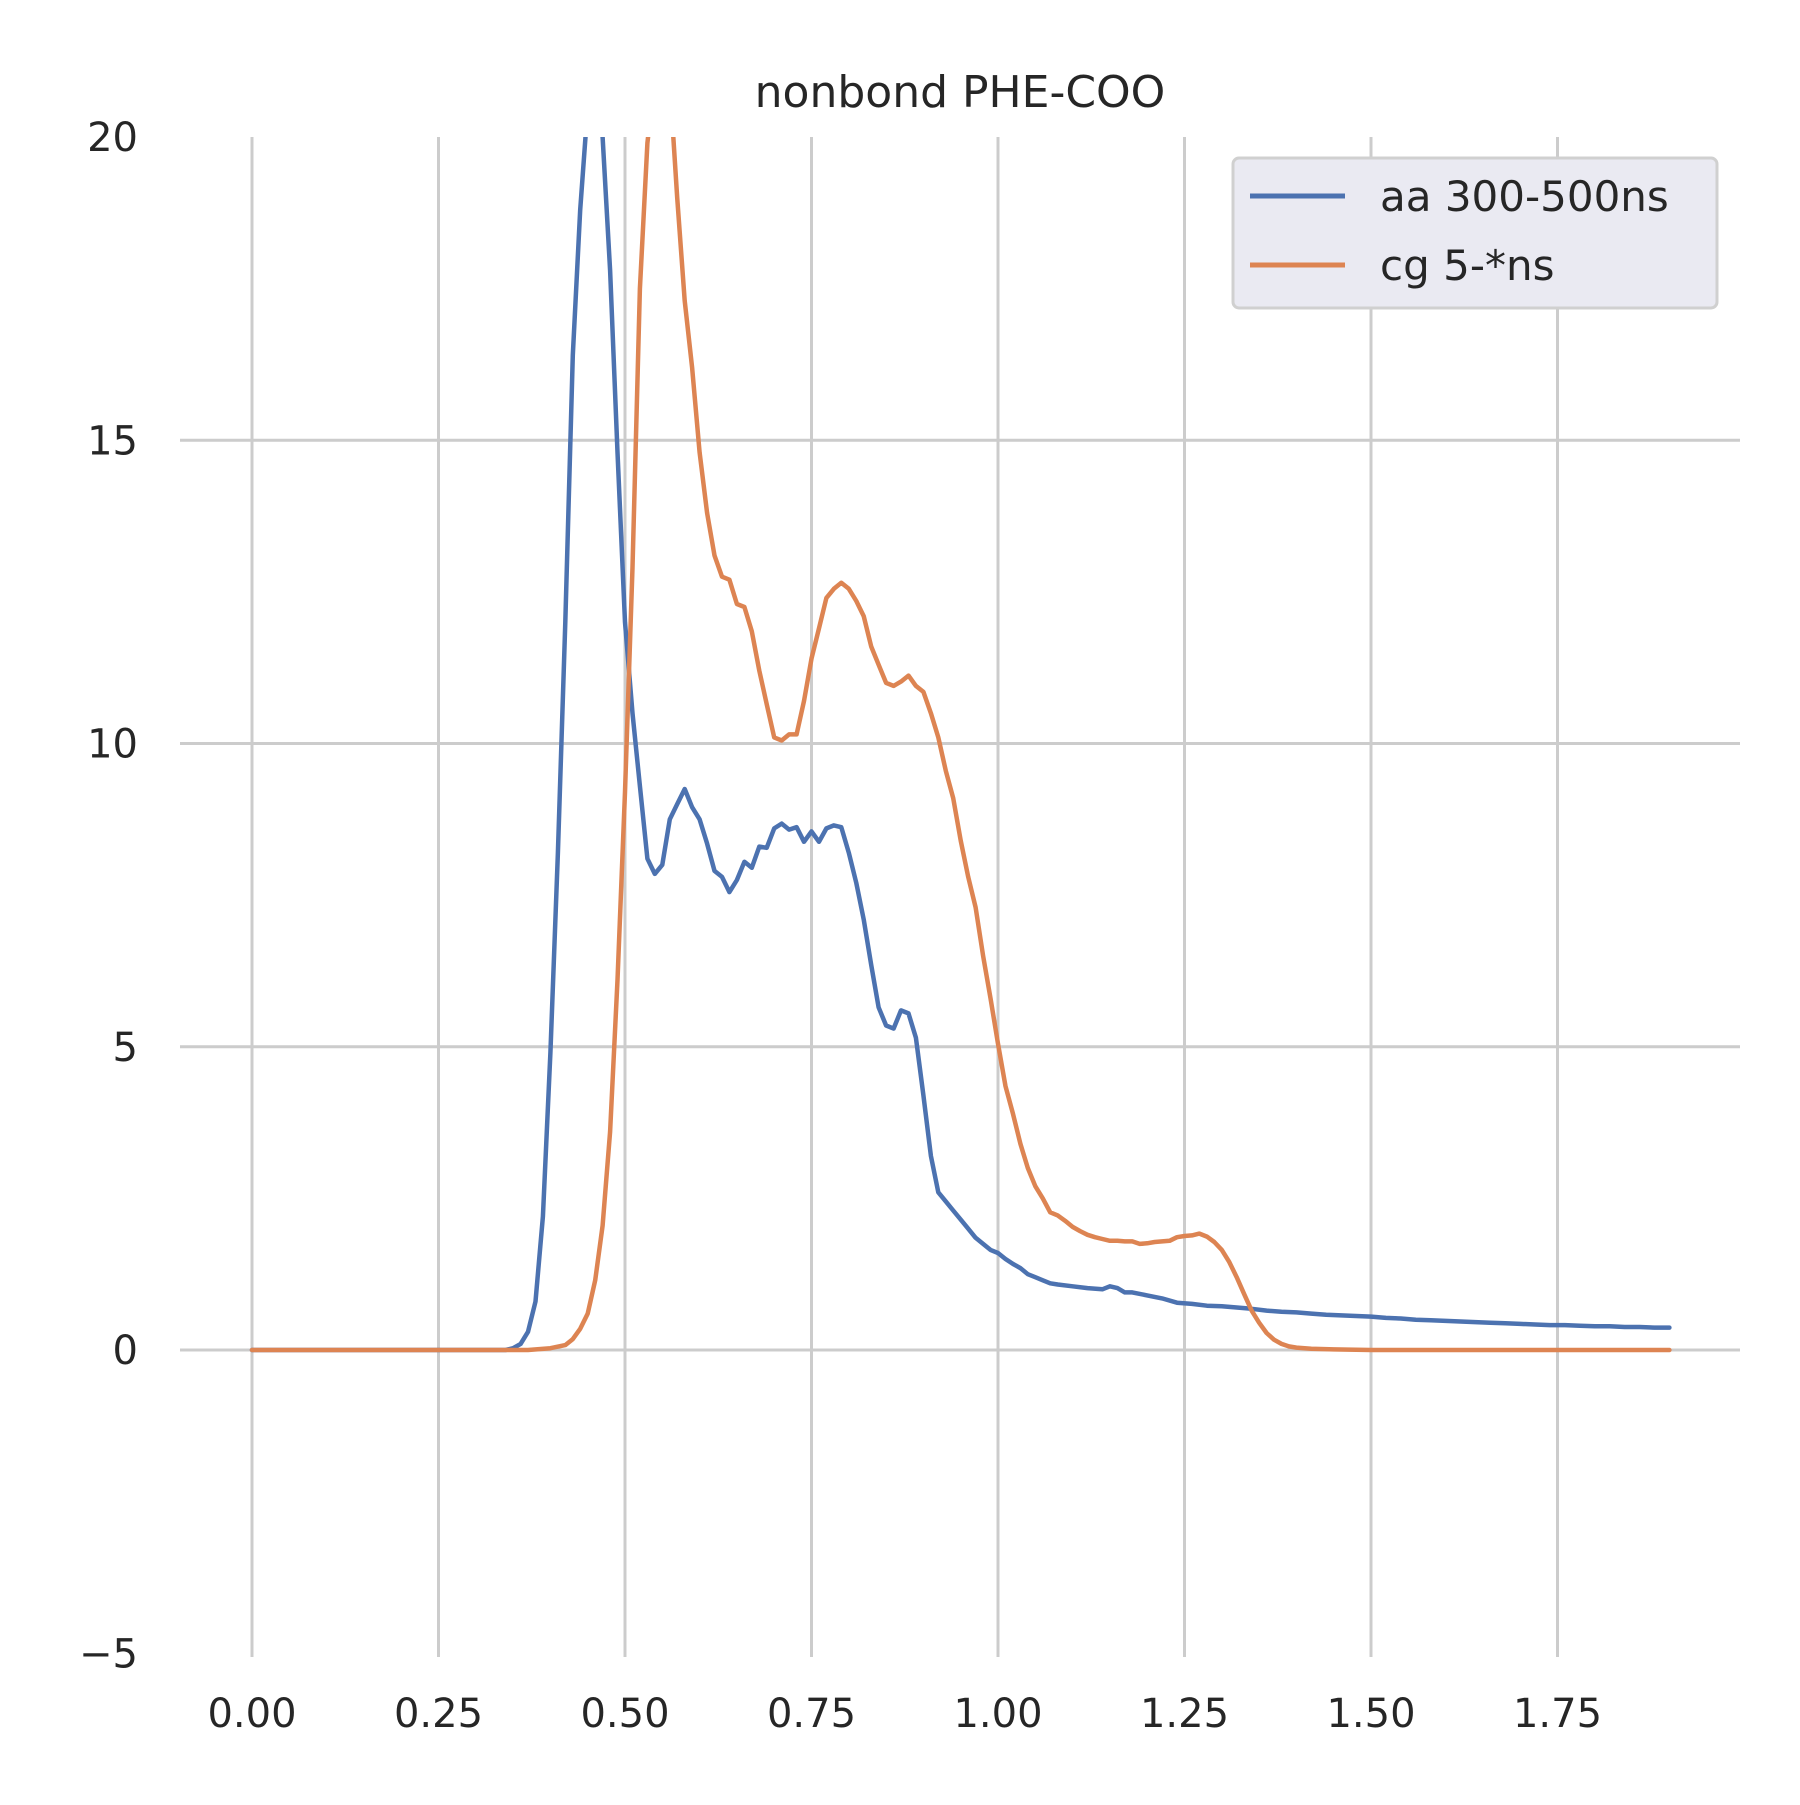  Describe the element at coordinates (108, 896) in the screenshot. I see `y-tick-labels: −5 0 5 10 15 20` at that location.